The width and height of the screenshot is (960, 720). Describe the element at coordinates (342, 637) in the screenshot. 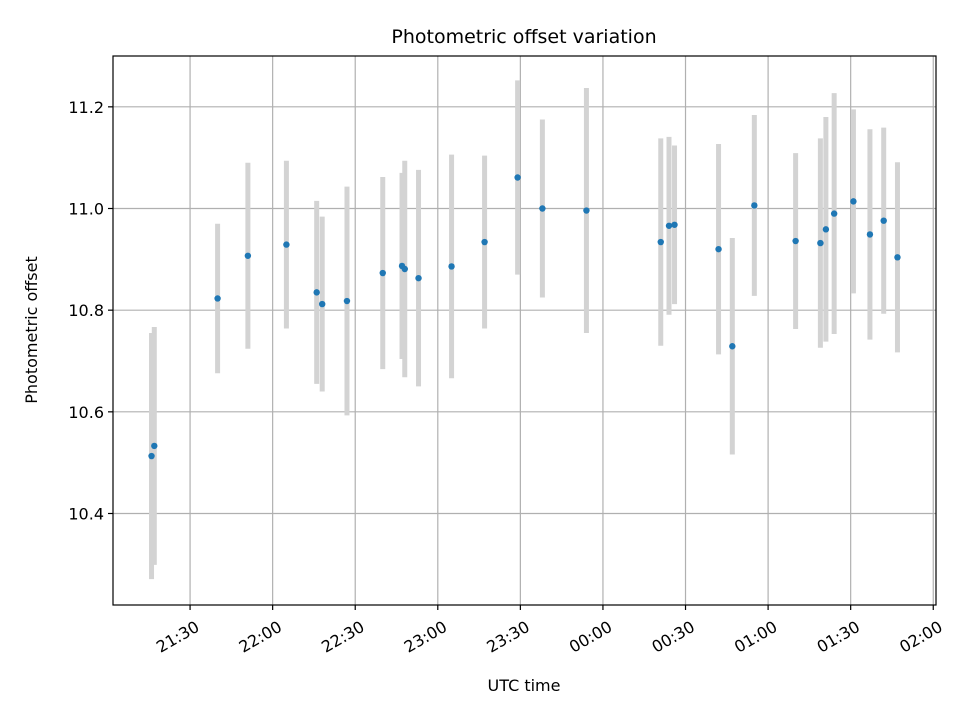

I see `x-tick-label: 22:30` at that location.